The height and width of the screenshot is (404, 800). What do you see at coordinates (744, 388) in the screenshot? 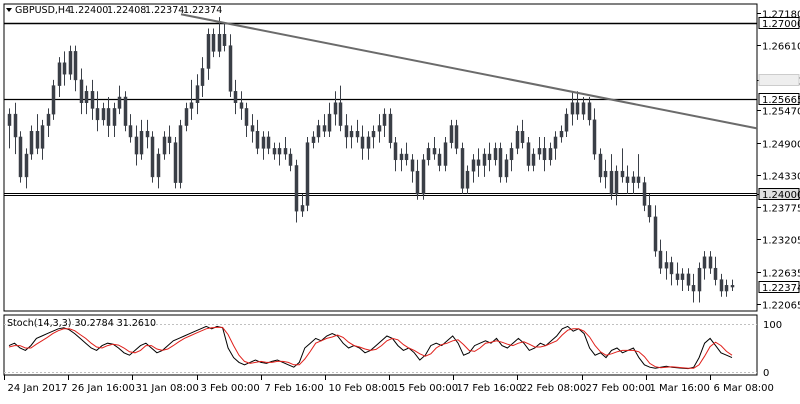
I see `time-tick-label: 6 Mar 08:00` at bounding box center [744, 388].